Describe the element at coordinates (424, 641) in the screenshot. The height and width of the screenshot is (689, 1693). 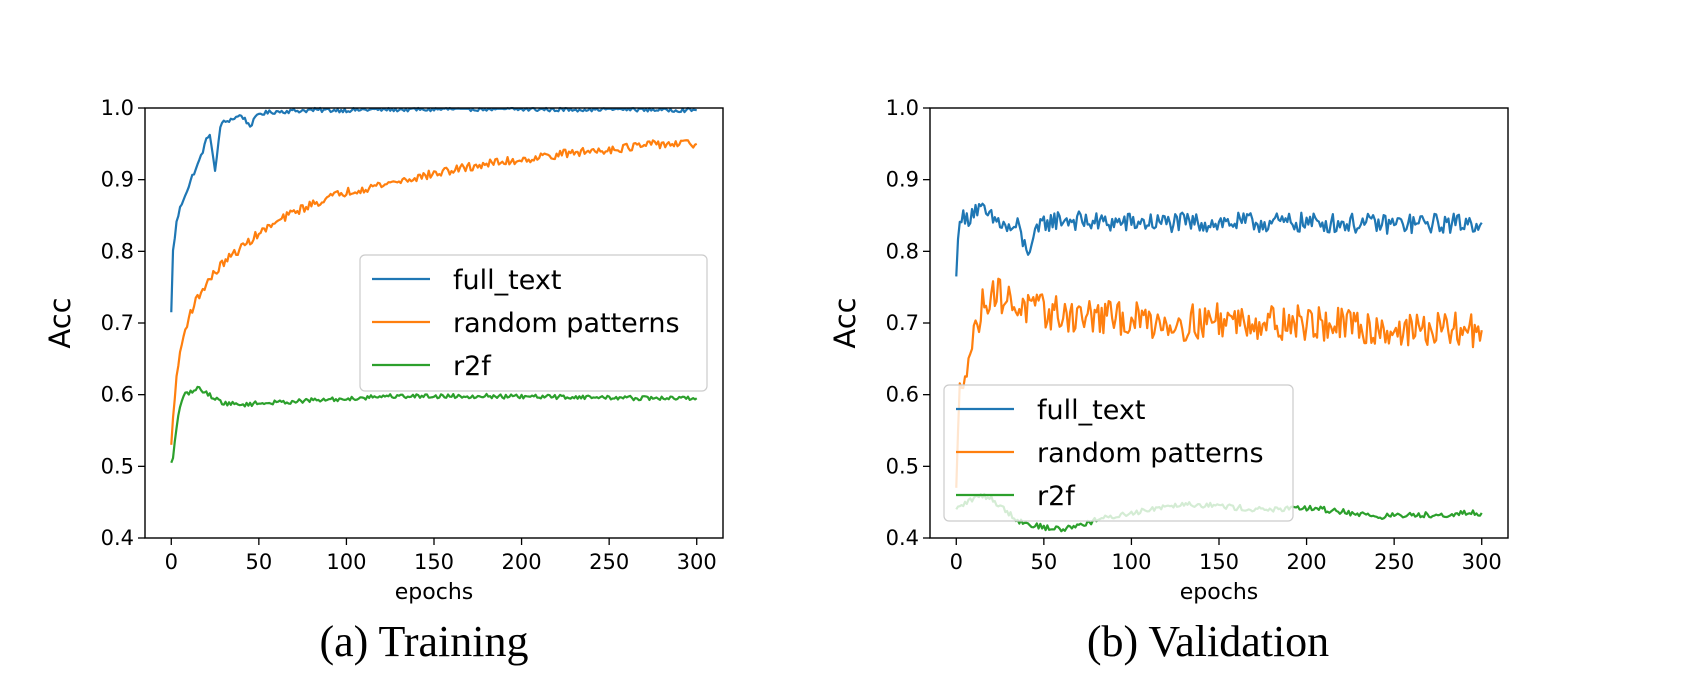
I see `subfigure-caption: (a) Training` at that location.